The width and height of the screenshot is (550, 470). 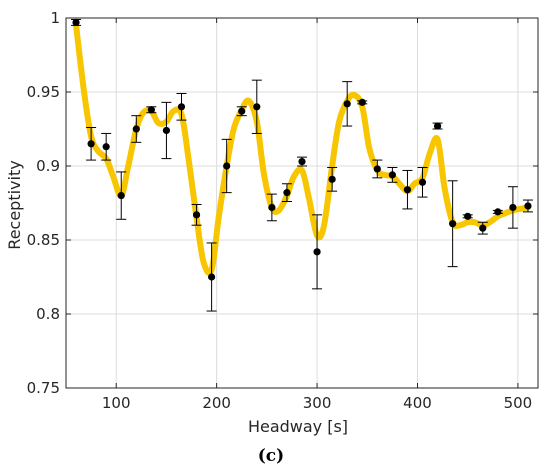 I want to click on x-tick-labels: 100 200 300 400 500, so click(x=317, y=403).